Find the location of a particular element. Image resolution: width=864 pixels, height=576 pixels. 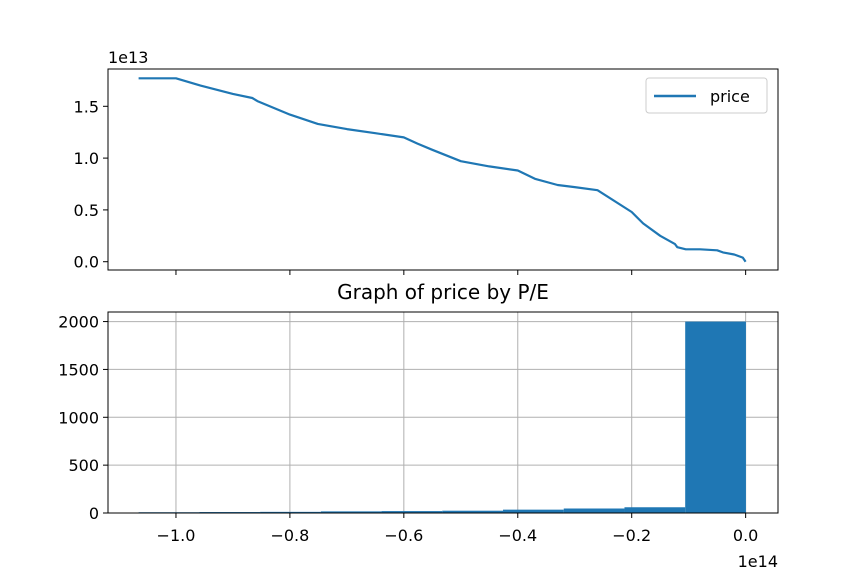

y-tick-label: 0.5 is located at coordinates (86, 210).